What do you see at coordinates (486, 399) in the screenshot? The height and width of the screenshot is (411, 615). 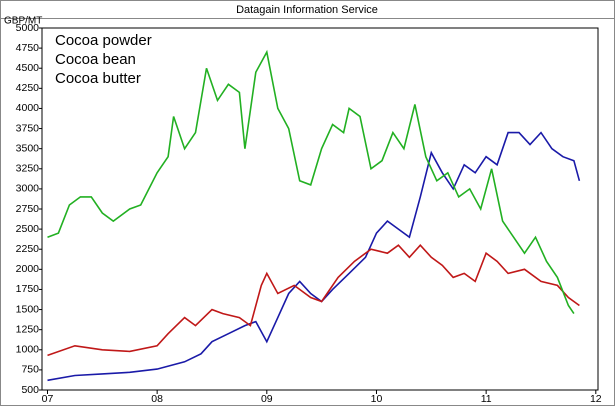 I see `x-tick-label: 11` at bounding box center [486, 399].